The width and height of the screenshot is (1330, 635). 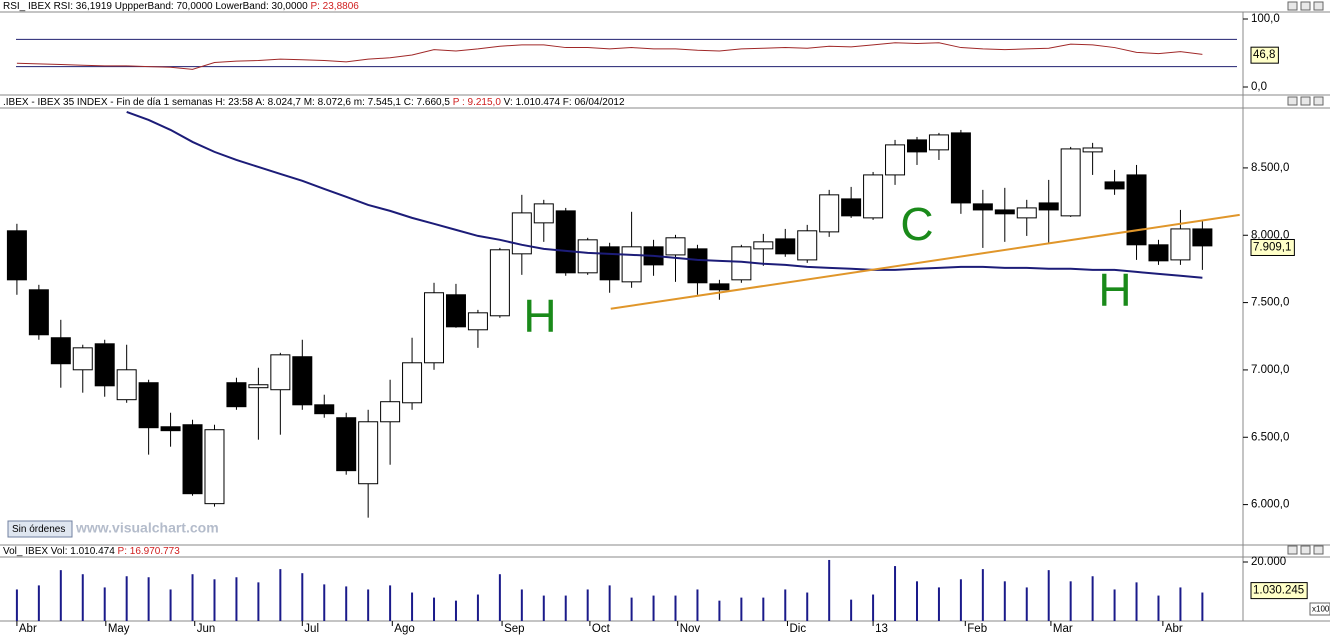 What do you see at coordinates (690, 629) in the screenshot?
I see `x-tick-label: Nov` at bounding box center [690, 629].